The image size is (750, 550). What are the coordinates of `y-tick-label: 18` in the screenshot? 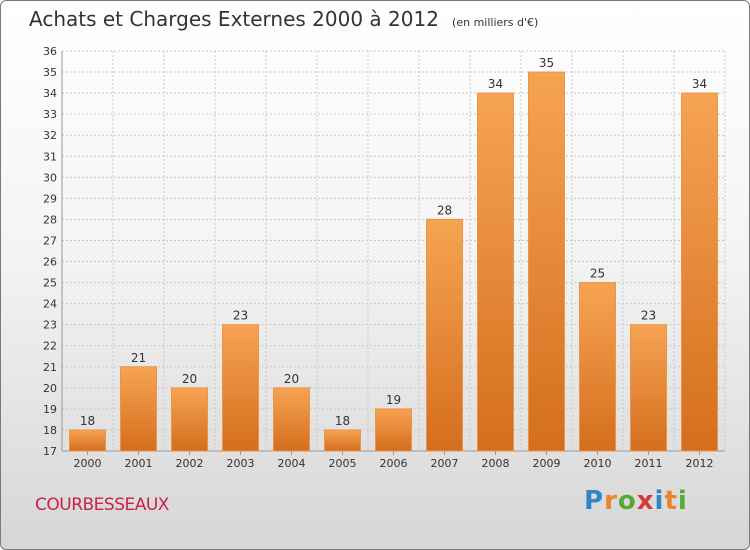 It's located at (50, 430).